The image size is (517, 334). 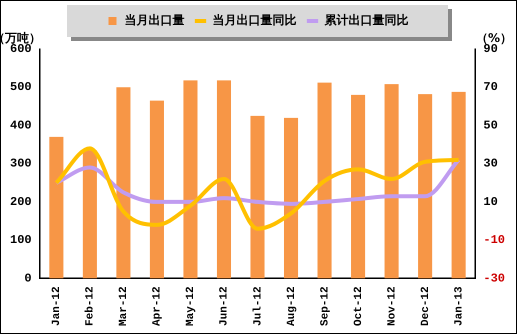 What do you see at coordinates (254, 20) in the screenshot?
I see `legend-label: 当月出口量同比` at bounding box center [254, 20].